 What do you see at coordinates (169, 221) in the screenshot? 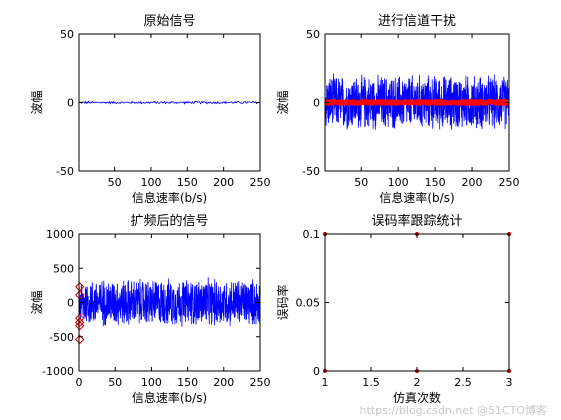
I see `chart-title: 扩频后的信号` at bounding box center [169, 221].